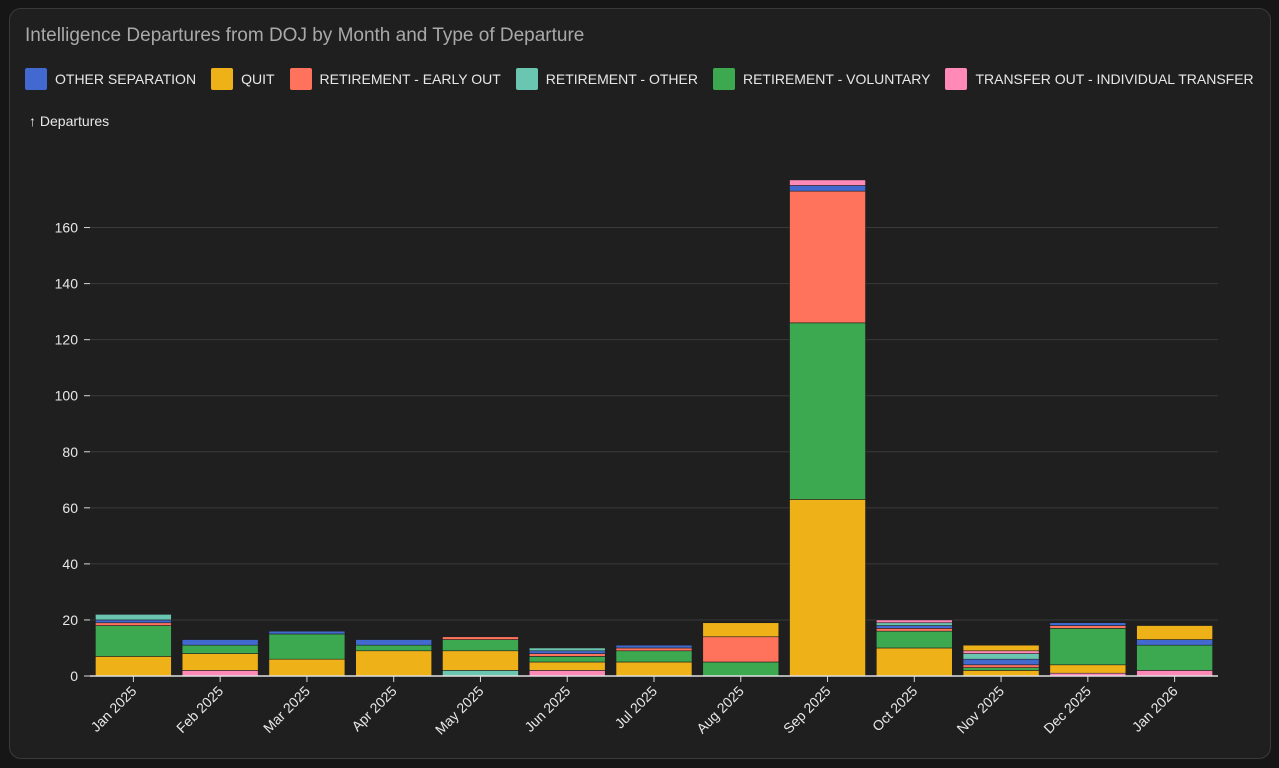 The width and height of the screenshot is (1279, 768). Describe the element at coordinates (895, 709) in the screenshot. I see `x-tick-label: Oct 2025` at that location.